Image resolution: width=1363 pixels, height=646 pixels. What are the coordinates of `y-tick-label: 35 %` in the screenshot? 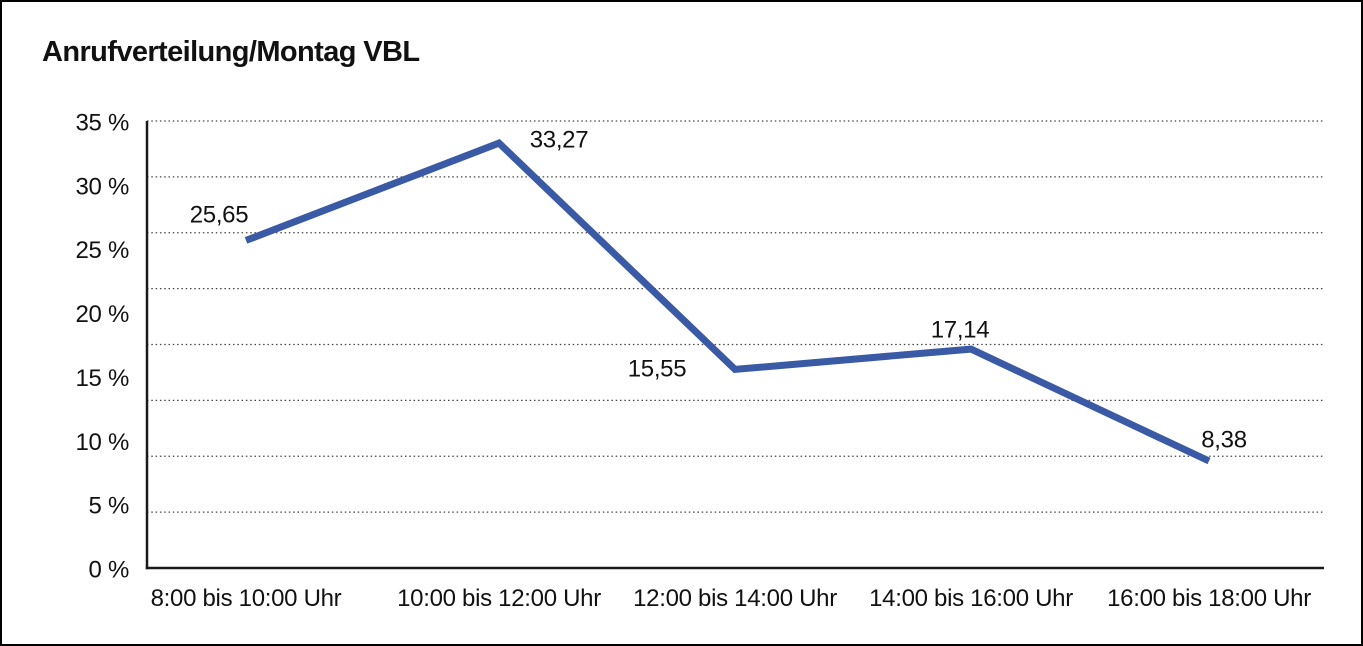 It's located at (102, 123).